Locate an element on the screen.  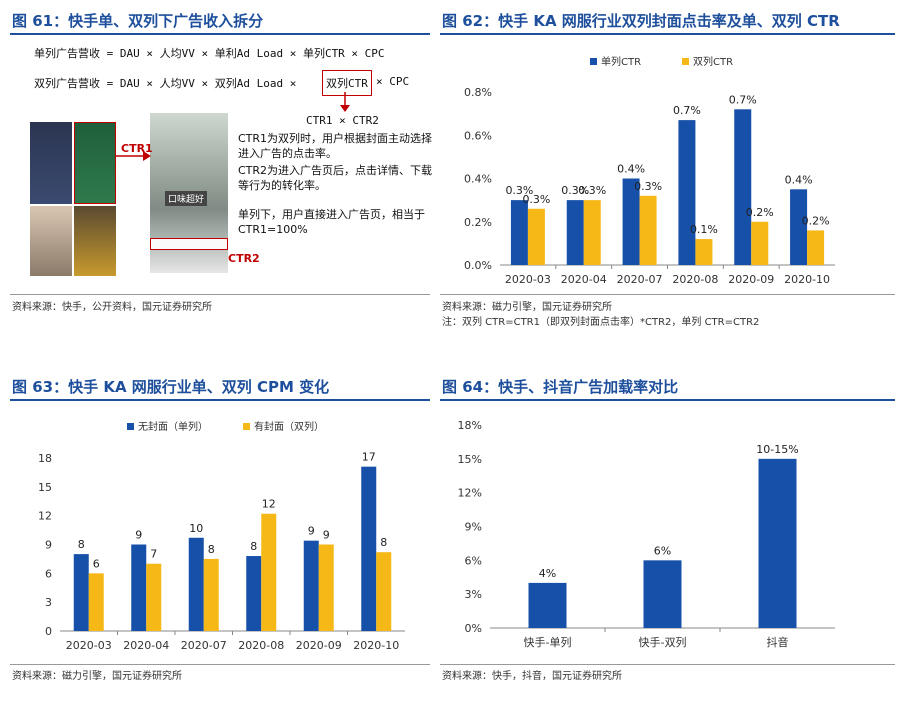
fig61-ctr-product: CTR1 × CTR2 is located at coordinates (342, 120).